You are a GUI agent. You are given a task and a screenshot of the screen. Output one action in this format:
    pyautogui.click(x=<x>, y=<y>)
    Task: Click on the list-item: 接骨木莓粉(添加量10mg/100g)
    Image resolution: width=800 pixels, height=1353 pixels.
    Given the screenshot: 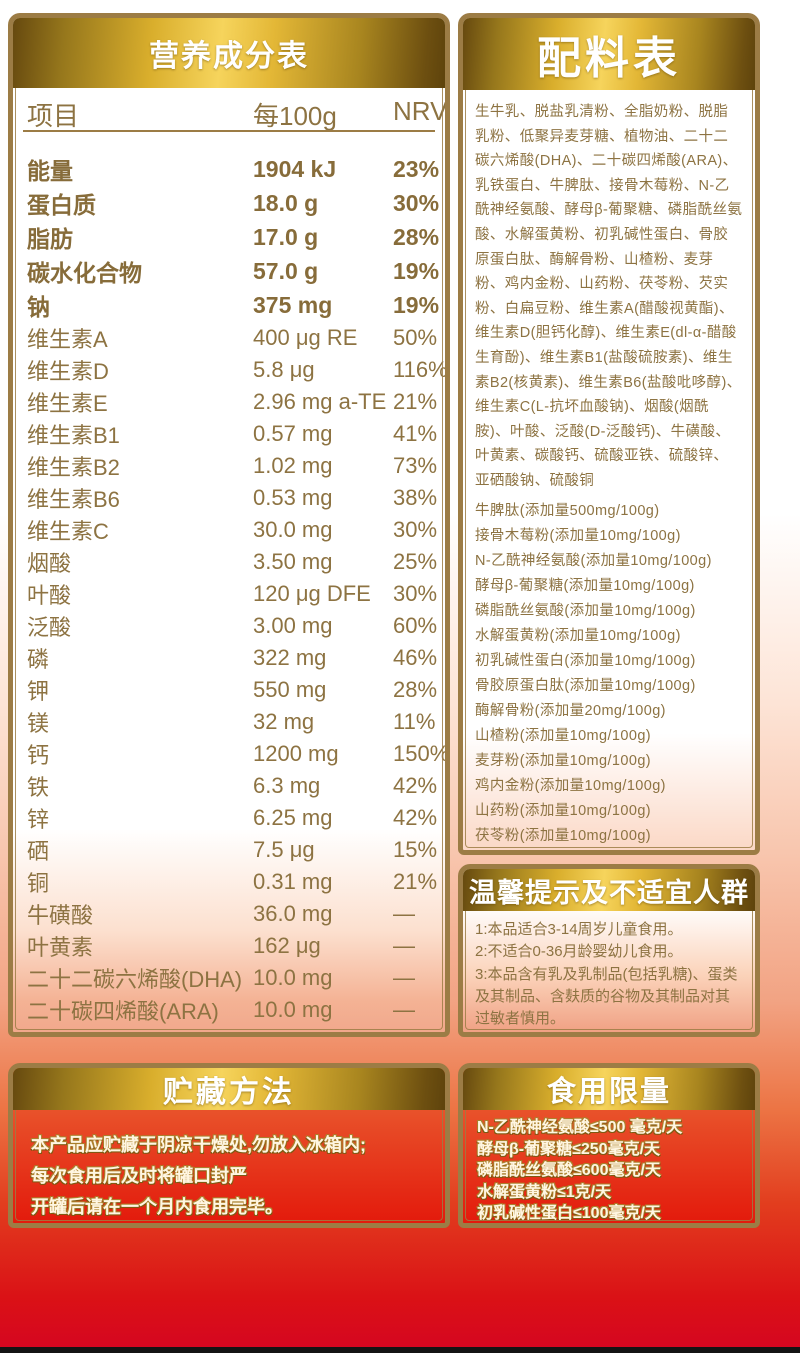 What is the action you would take?
    pyautogui.click(x=578, y=535)
    